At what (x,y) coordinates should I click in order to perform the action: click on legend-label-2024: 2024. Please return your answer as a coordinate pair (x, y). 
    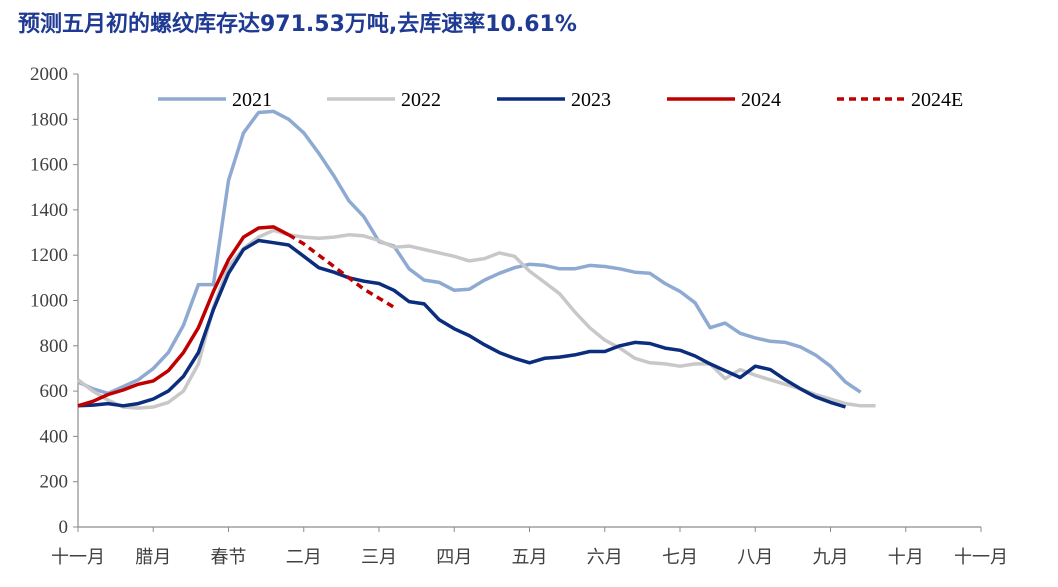
    Looking at the image, I should click on (761, 100).